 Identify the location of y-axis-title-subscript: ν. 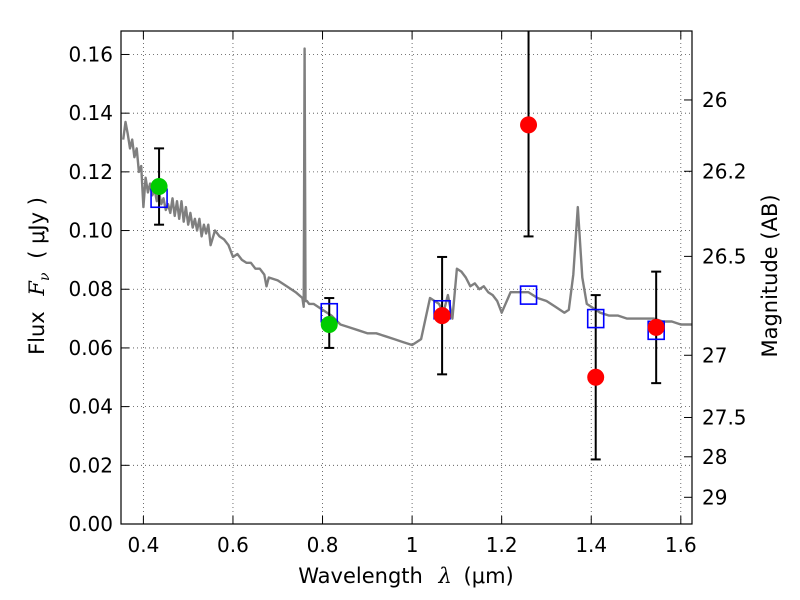
(45, 276).